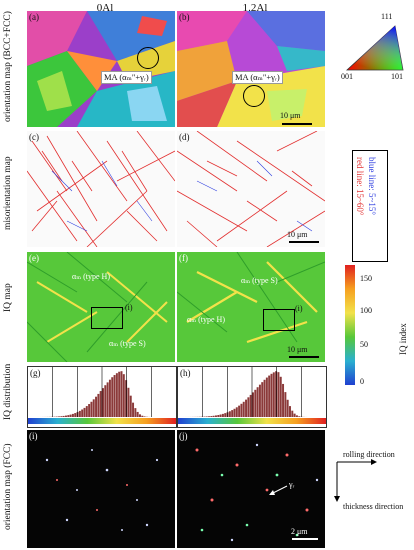 Image resolution: width=414 pixels, height=550 pixels. What do you see at coordinates (101, 69) in the screenshot?
I see `orientation-map-panel-a: (a) MA (αₘ"+γᵣ)` at bounding box center [101, 69].